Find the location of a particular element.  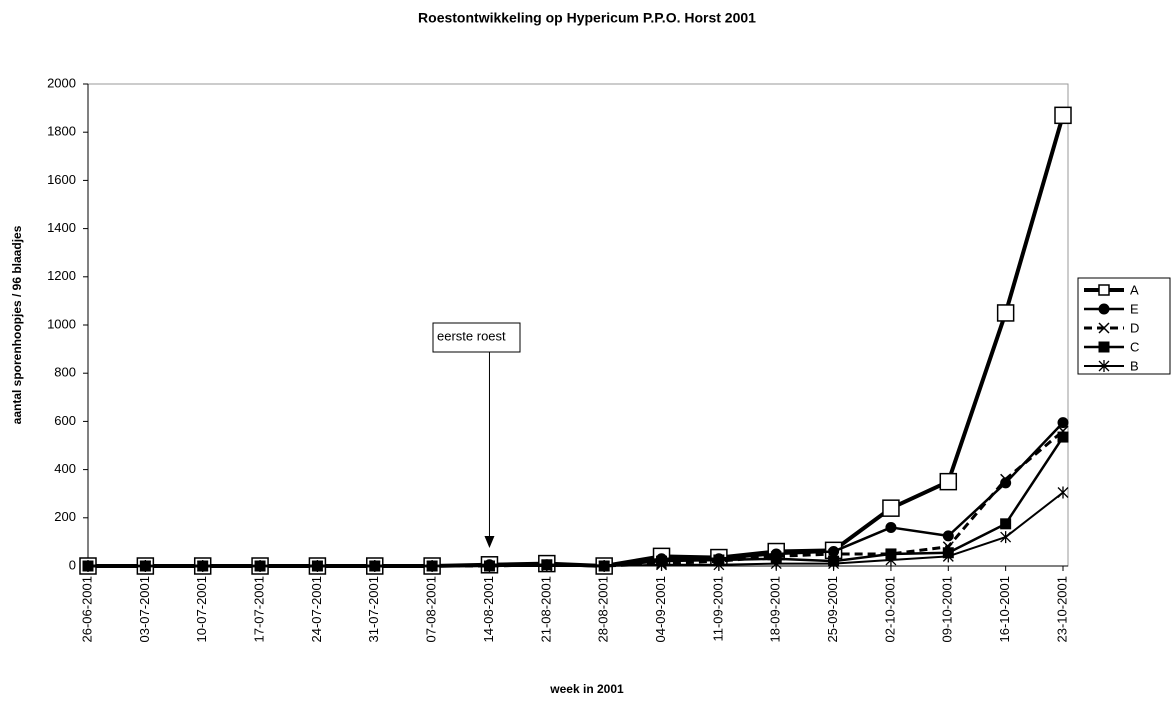

x-tick-label: 17-07-2001 is located at coordinates (258, 609).